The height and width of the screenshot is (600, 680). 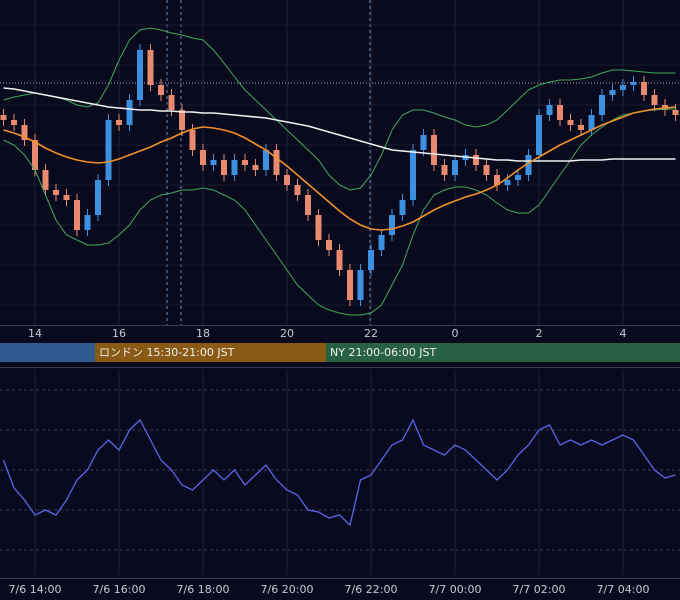 I want to click on x-tick-label: 16, so click(x=119, y=333).